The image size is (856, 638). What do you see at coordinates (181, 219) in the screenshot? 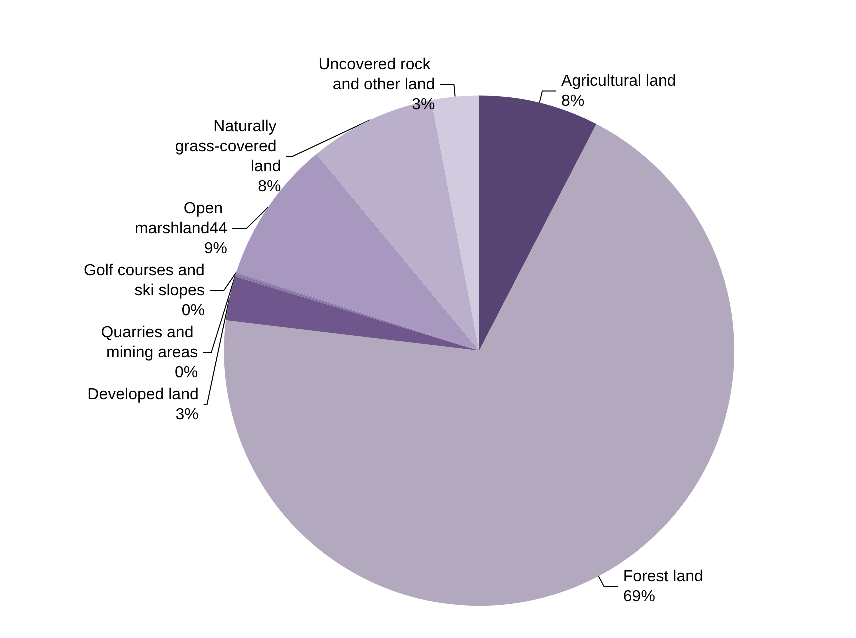
I see `slice-label: Open marshland44` at bounding box center [181, 219].